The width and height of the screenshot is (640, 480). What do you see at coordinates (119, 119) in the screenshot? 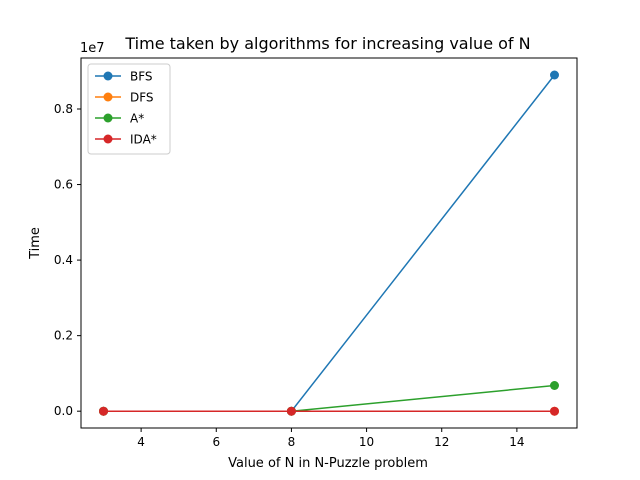
I see `legend-item-A*: A*` at bounding box center [119, 119].